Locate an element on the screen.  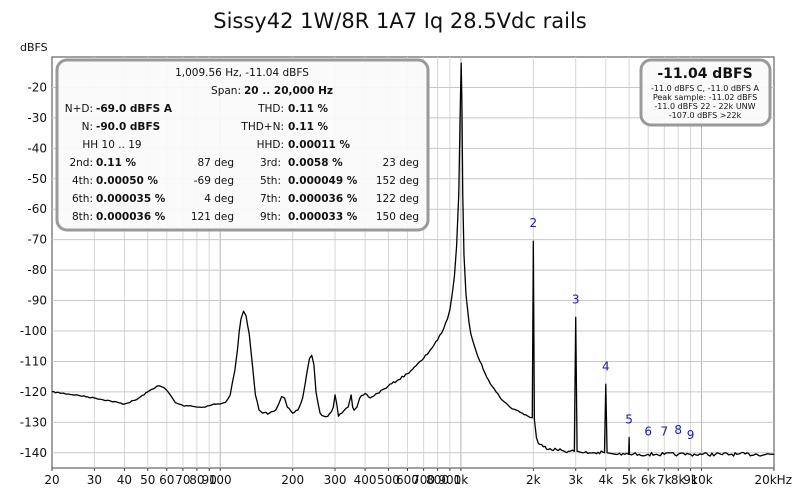
y-tick-label: -60 is located at coordinates (37, 209).